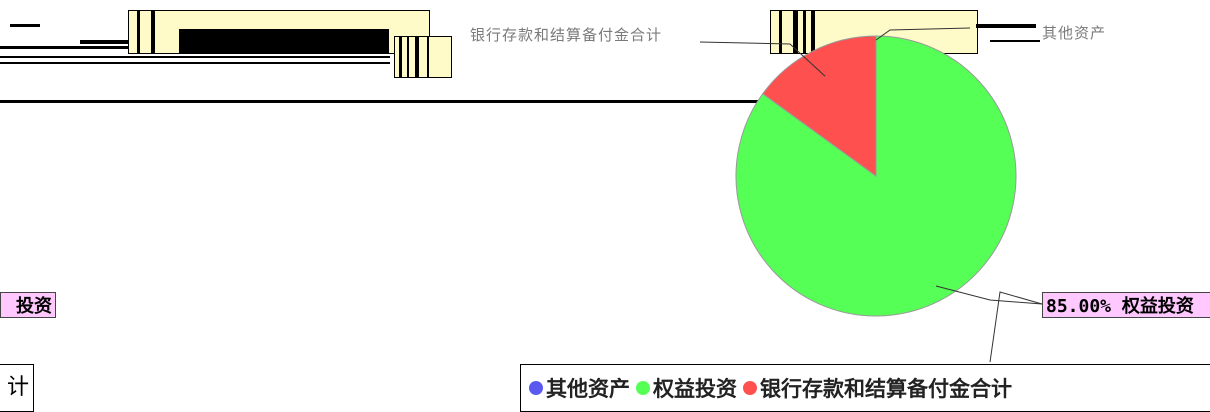 This screenshot has height=412, width=1210. What do you see at coordinates (643, 388) in the screenshot?
I see `legend-marker-equity` at bounding box center [643, 388].